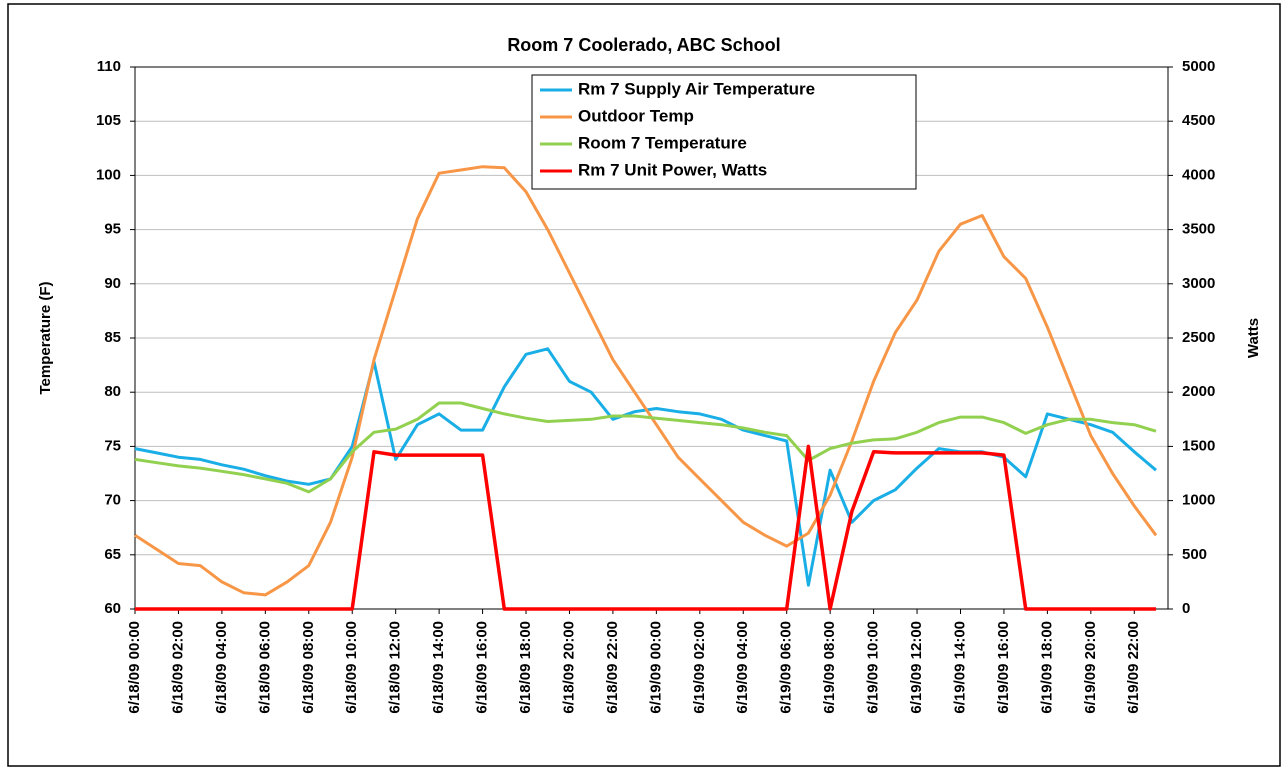  I want to click on x-tick-label: 6/19/09 14:00, so click(959, 667).